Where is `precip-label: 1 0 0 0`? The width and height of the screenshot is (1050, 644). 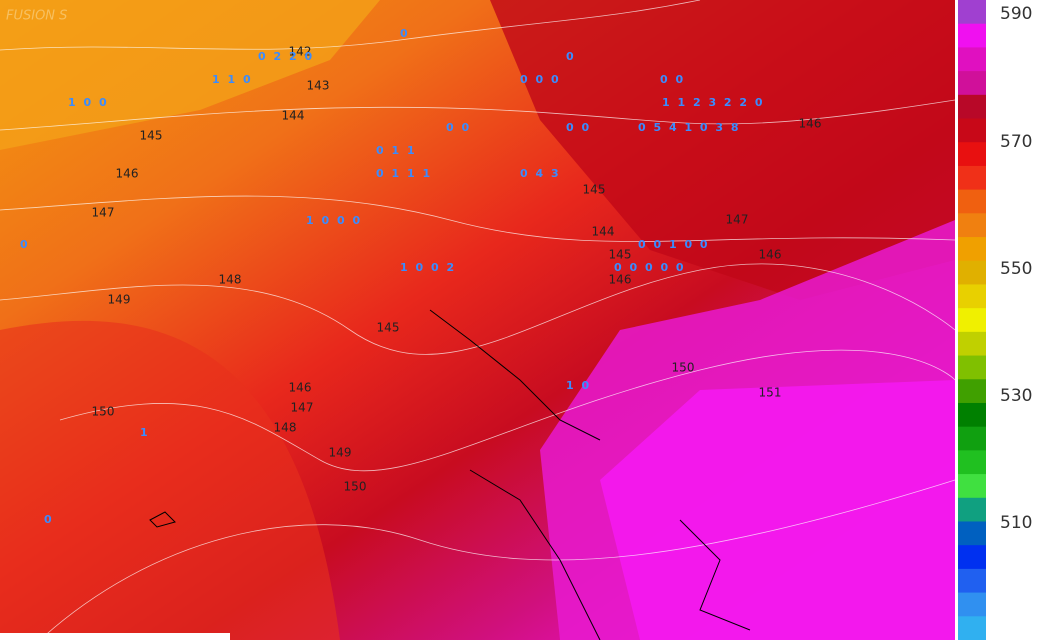
precip-label: 1 0 0 0 is located at coordinates (334, 220).